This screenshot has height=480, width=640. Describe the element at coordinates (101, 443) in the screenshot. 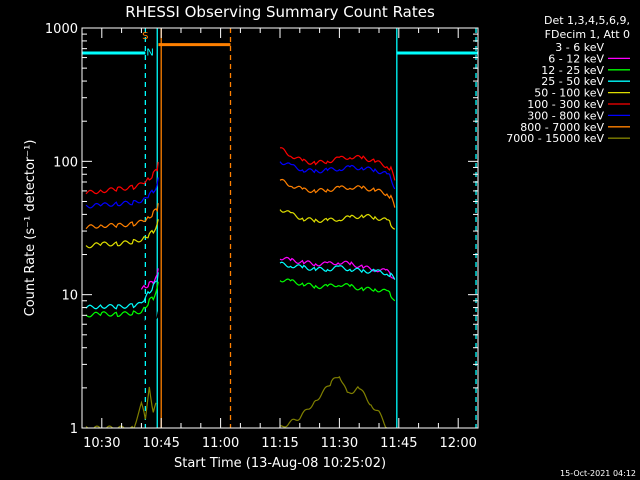

I see `x-tick-label: 10:30` at that location.